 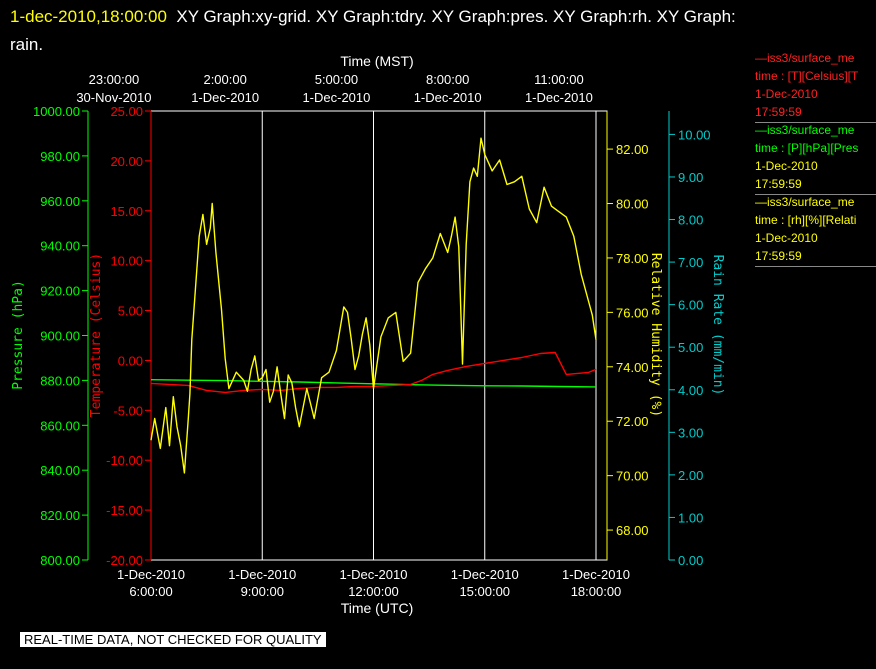 What do you see at coordinates (694, 134) in the screenshot?
I see `rain-tick-label: 10.00` at bounding box center [694, 134].